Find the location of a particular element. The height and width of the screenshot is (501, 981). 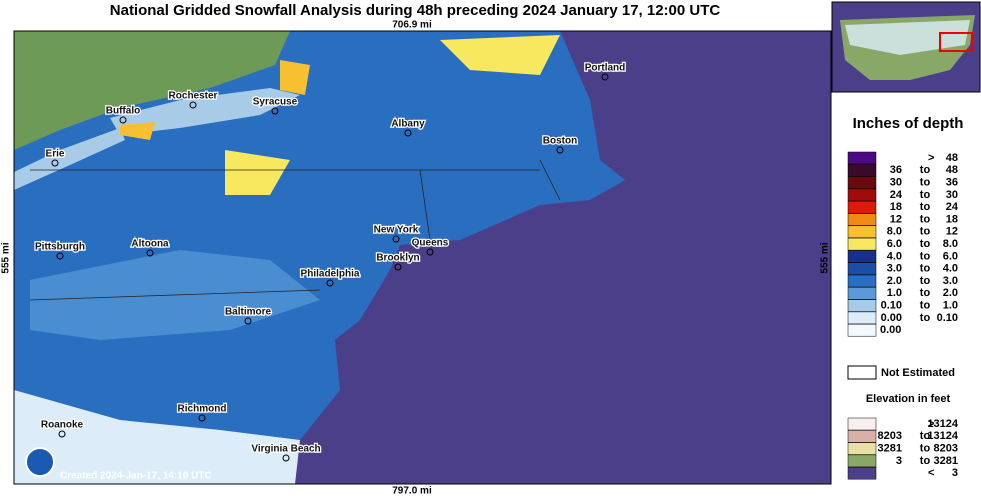

scale-right: 555 mi is located at coordinates (825, 257).